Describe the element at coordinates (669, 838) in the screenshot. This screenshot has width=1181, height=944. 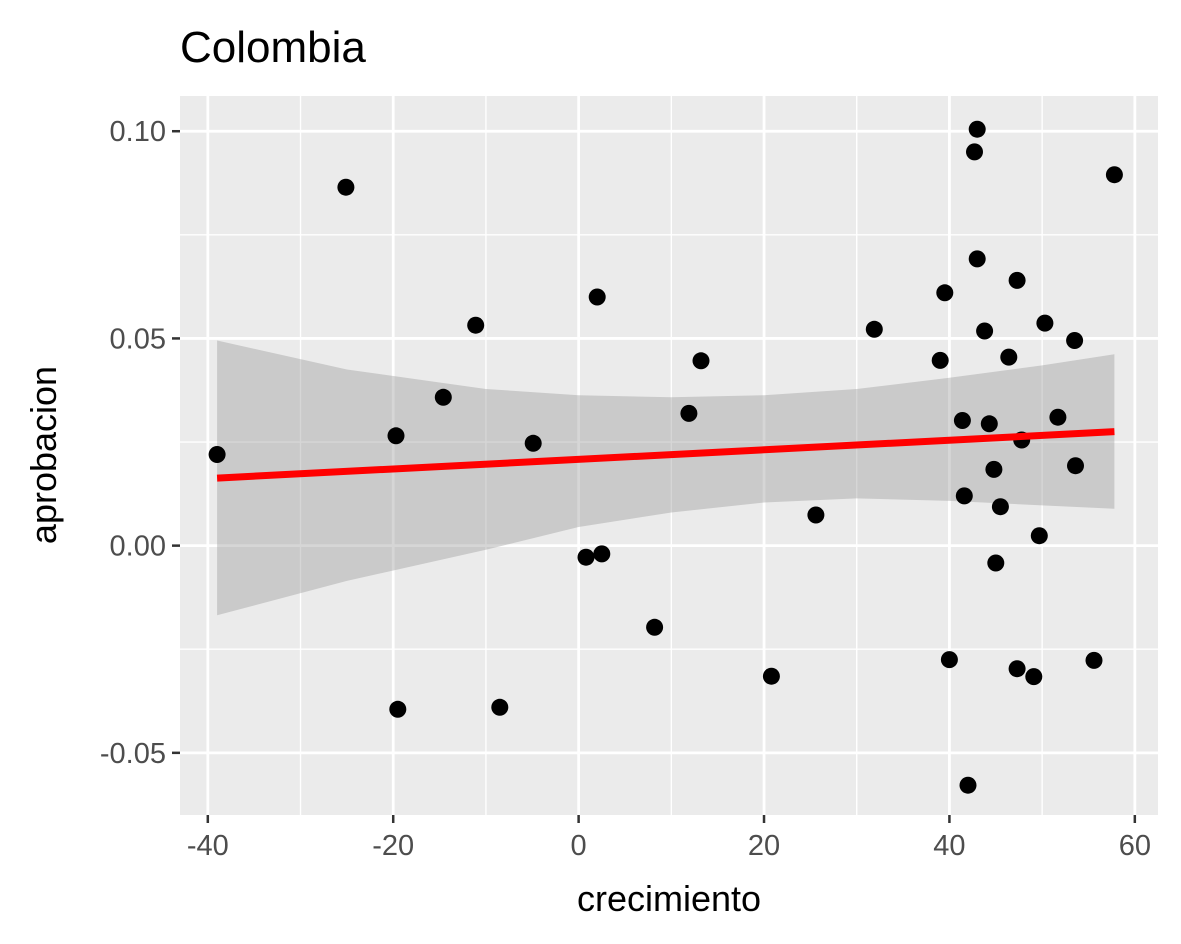
I see `x-axis: -40 -20 0 20 40 60` at that location.